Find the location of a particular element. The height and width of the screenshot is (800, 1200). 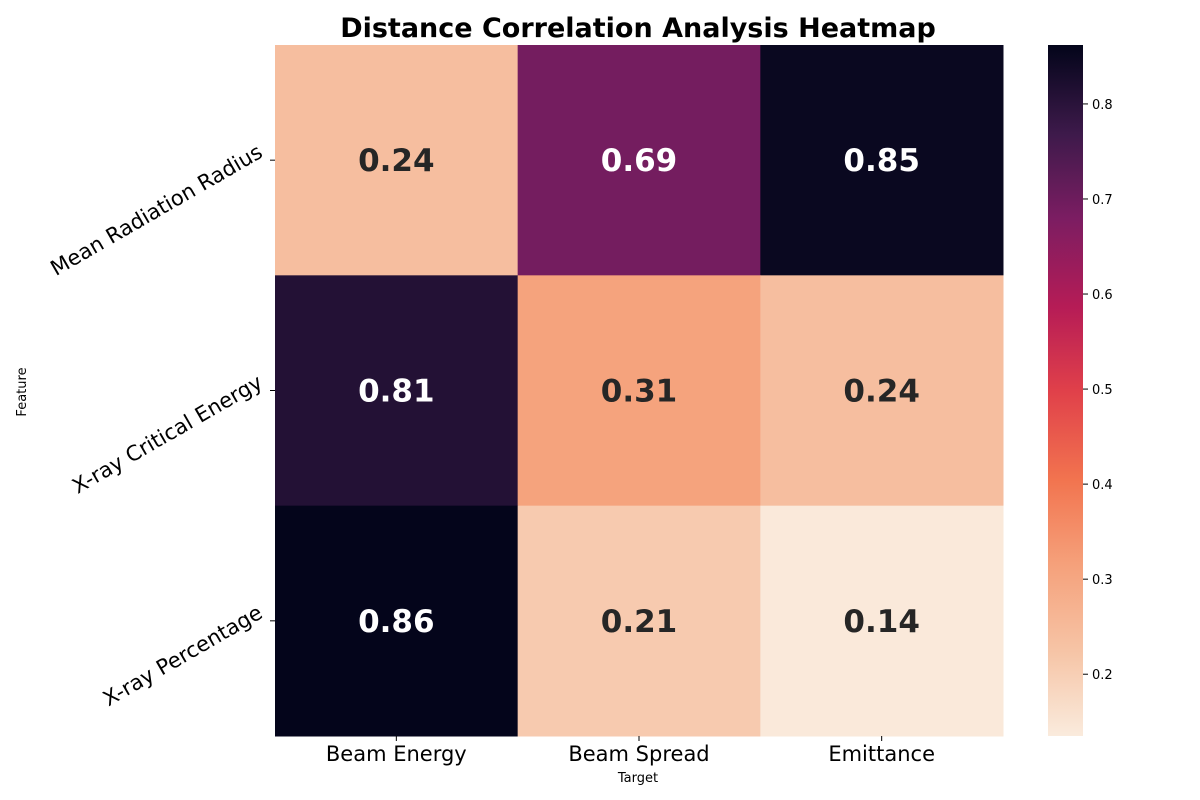

heatmap-cell-label: 0.31 is located at coordinates (639, 392).